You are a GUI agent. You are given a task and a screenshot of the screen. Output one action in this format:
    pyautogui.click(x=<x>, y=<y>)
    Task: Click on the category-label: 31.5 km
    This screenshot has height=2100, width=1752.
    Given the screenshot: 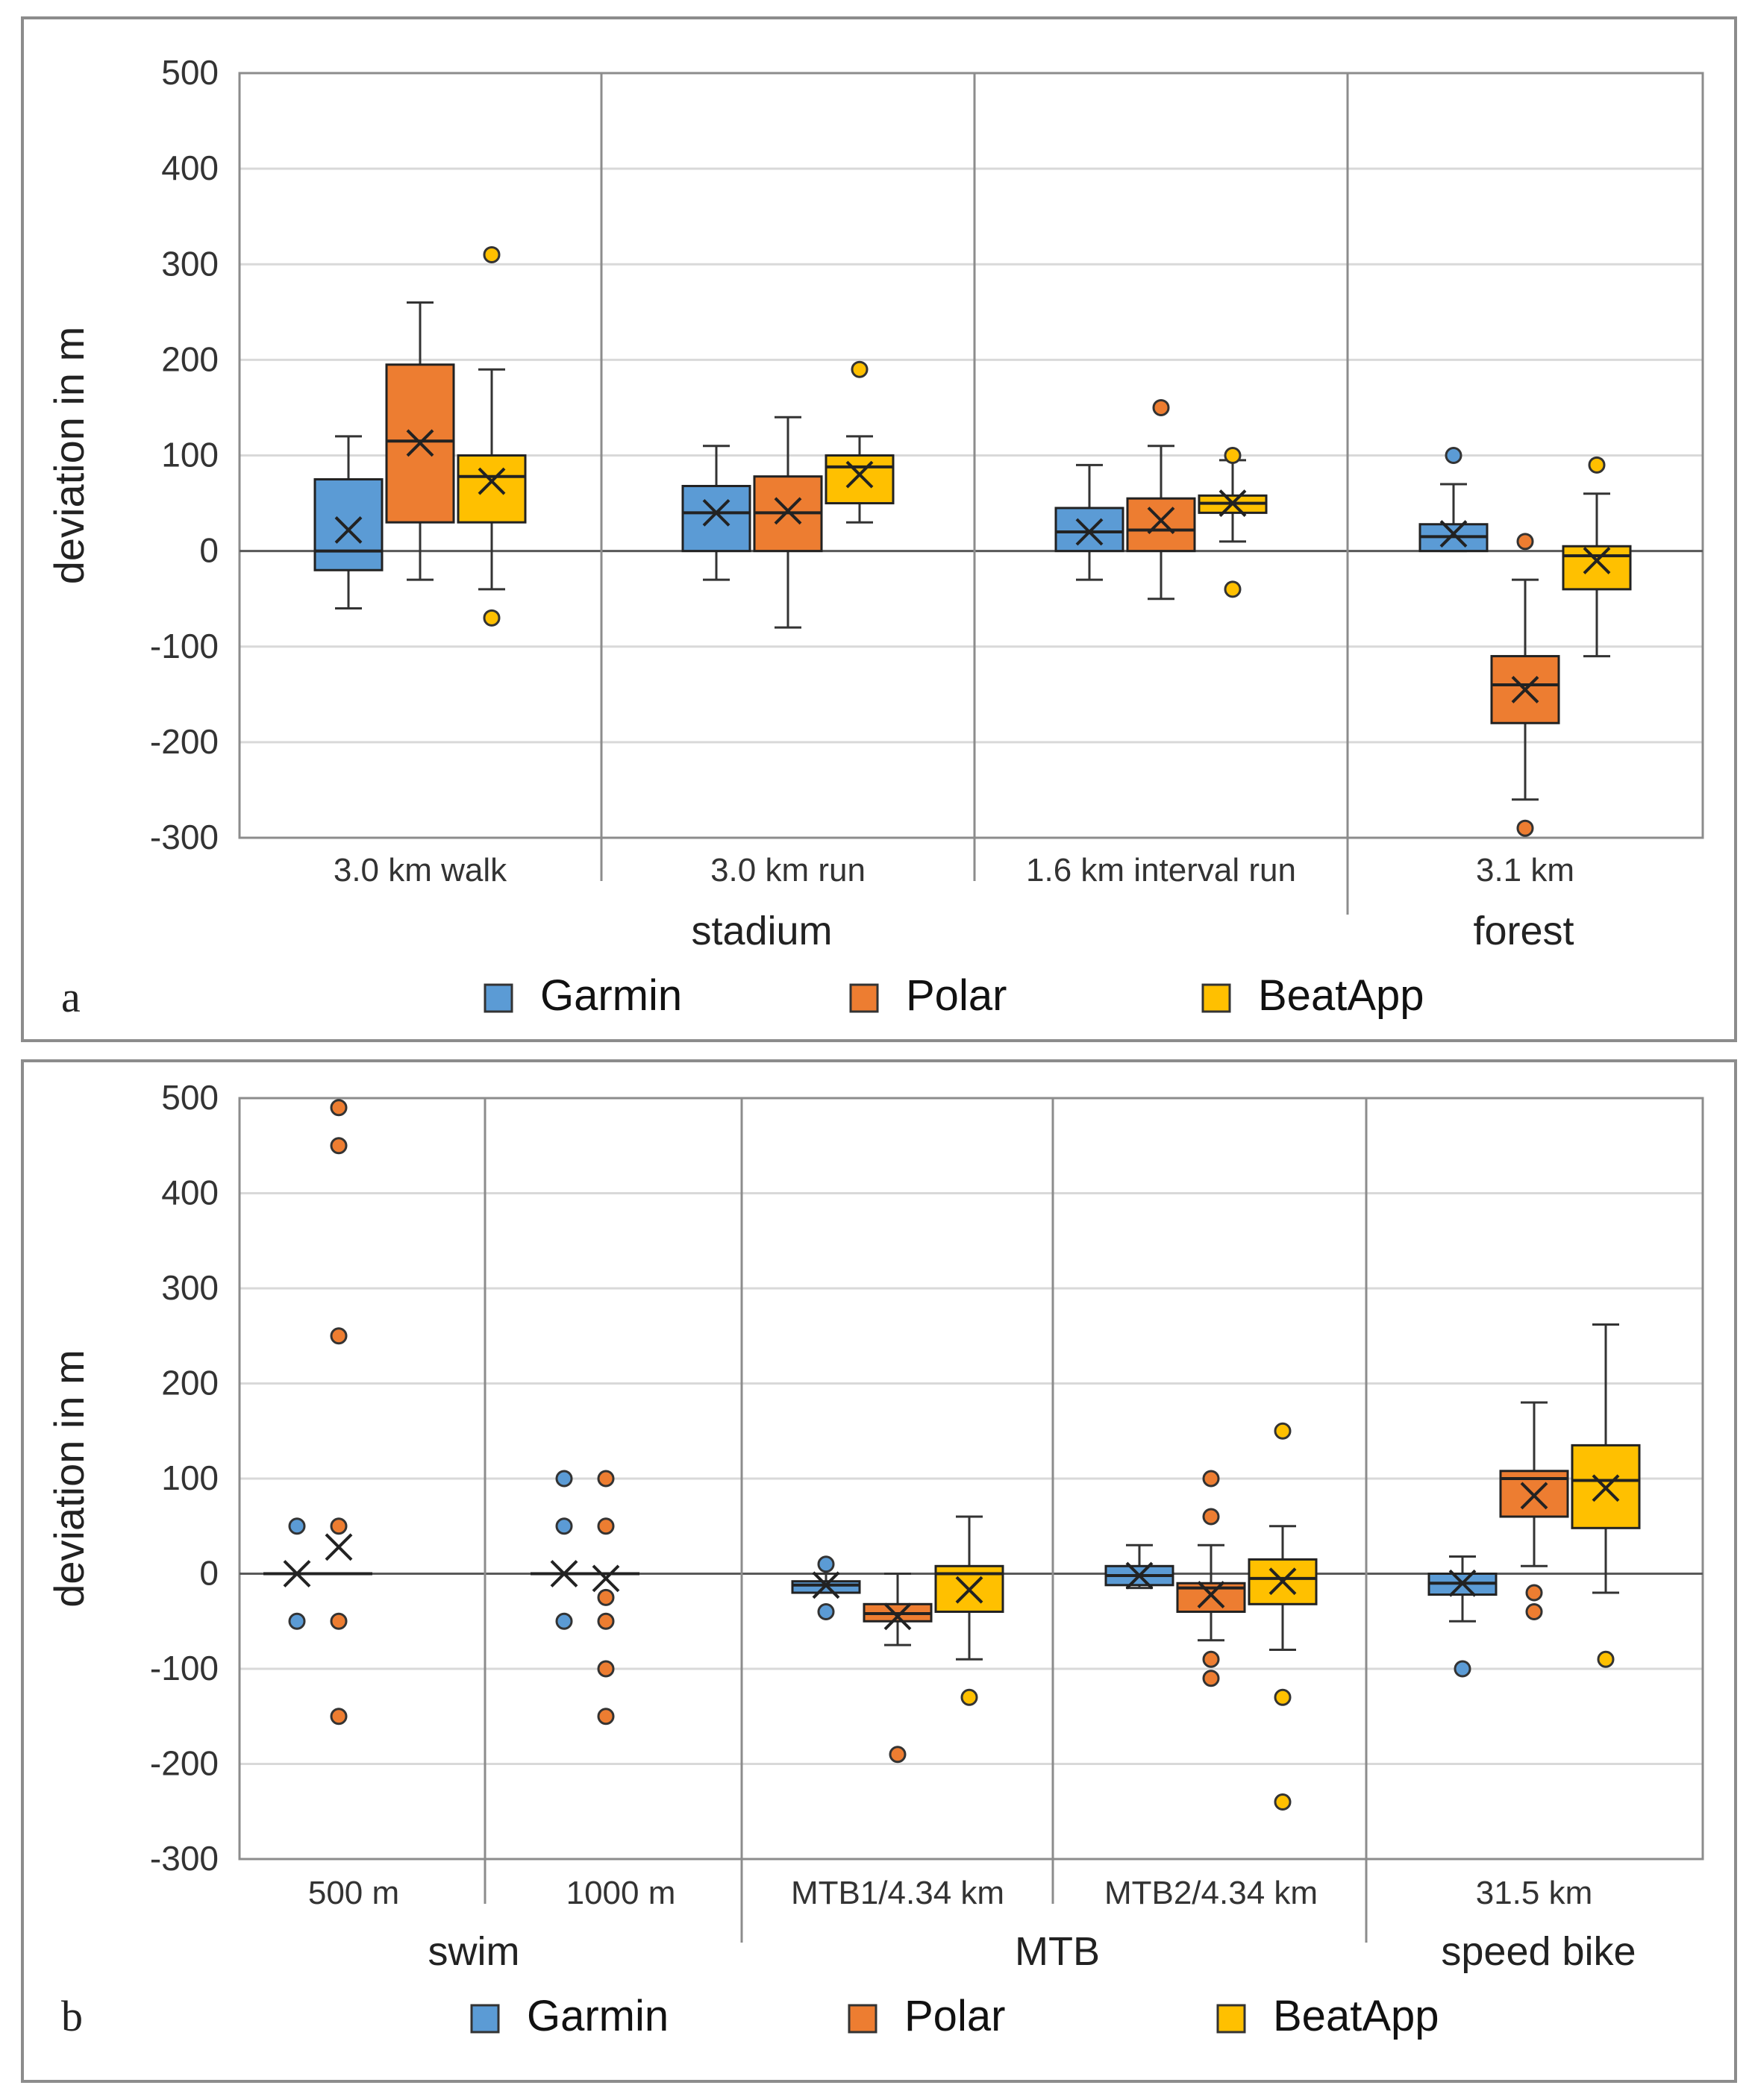 What is the action you would take?
    pyautogui.click(x=1534, y=1893)
    